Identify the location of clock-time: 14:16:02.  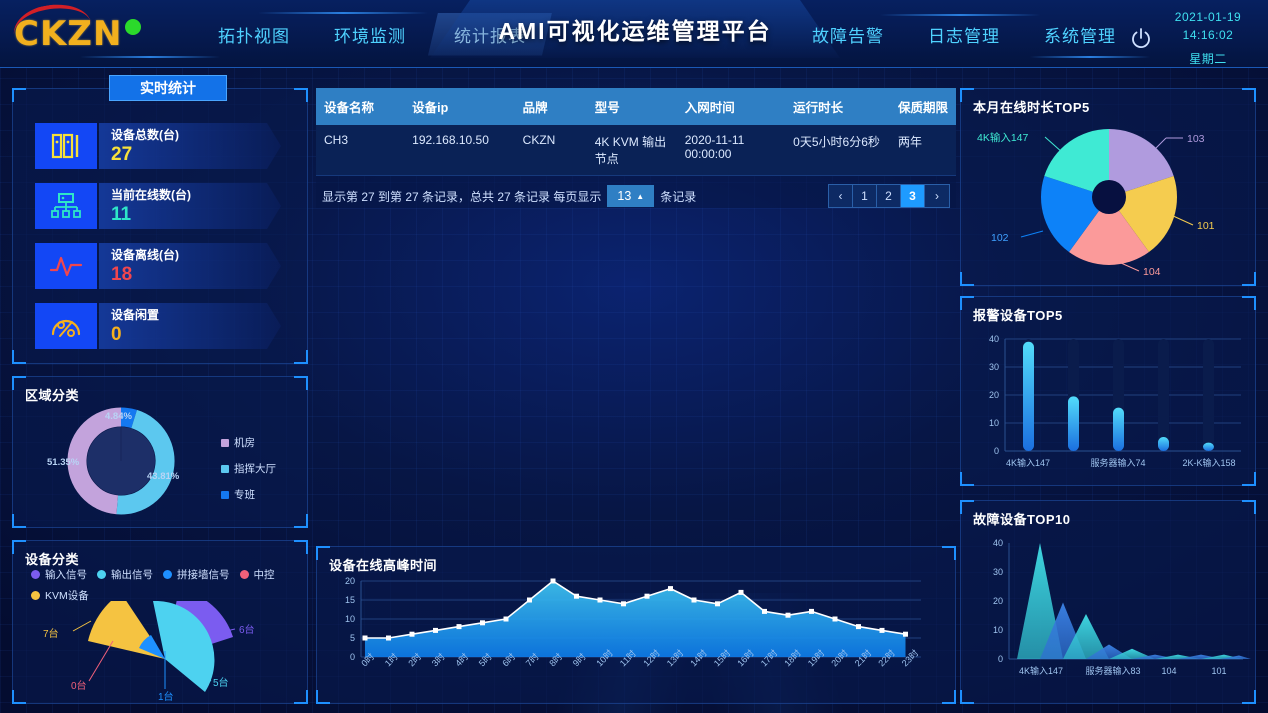
(1208, 35).